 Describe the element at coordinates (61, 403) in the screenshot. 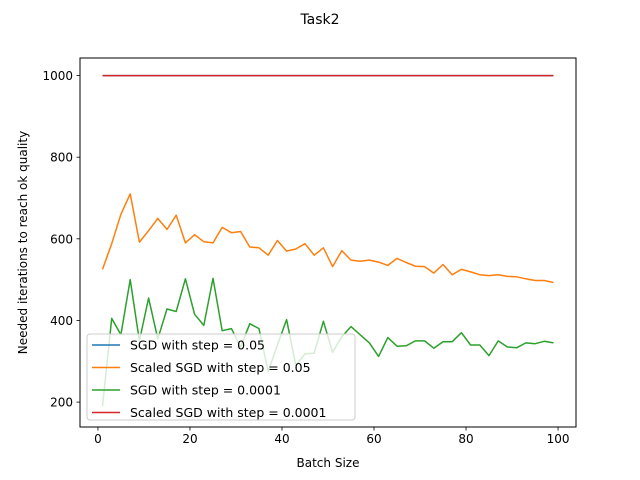

I see `y-tick-label: 200` at that location.